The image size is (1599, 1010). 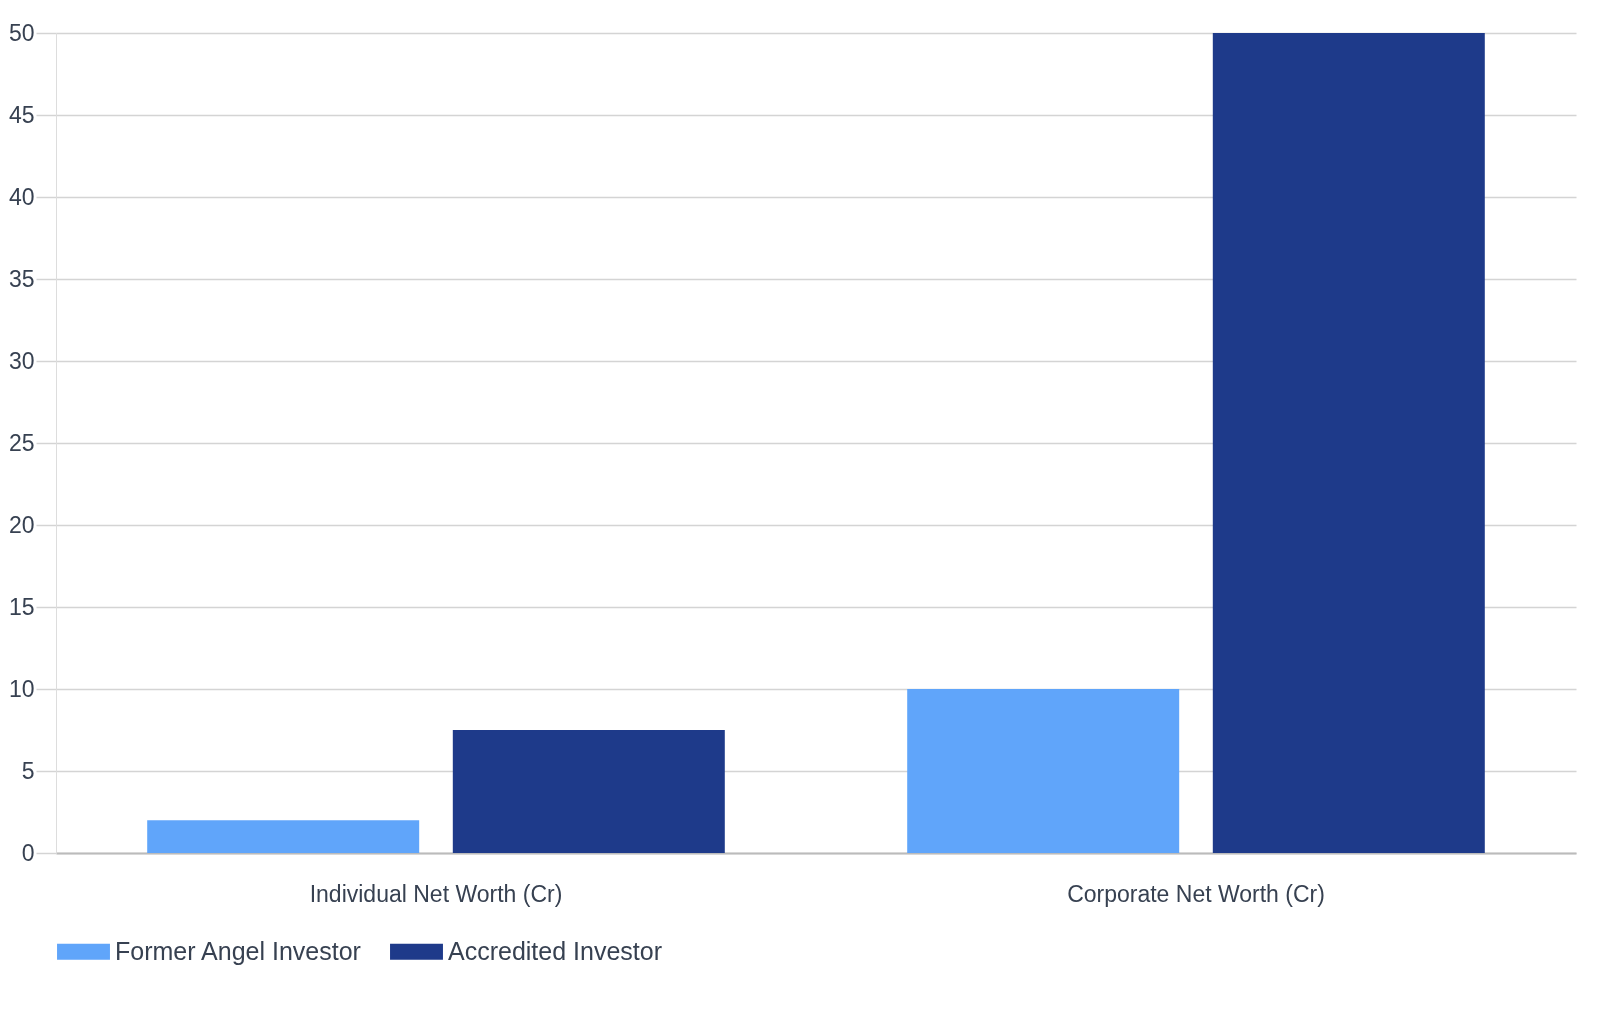 What do you see at coordinates (21, 606) in the screenshot?
I see `y-tick-label: 15` at bounding box center [21, 606].